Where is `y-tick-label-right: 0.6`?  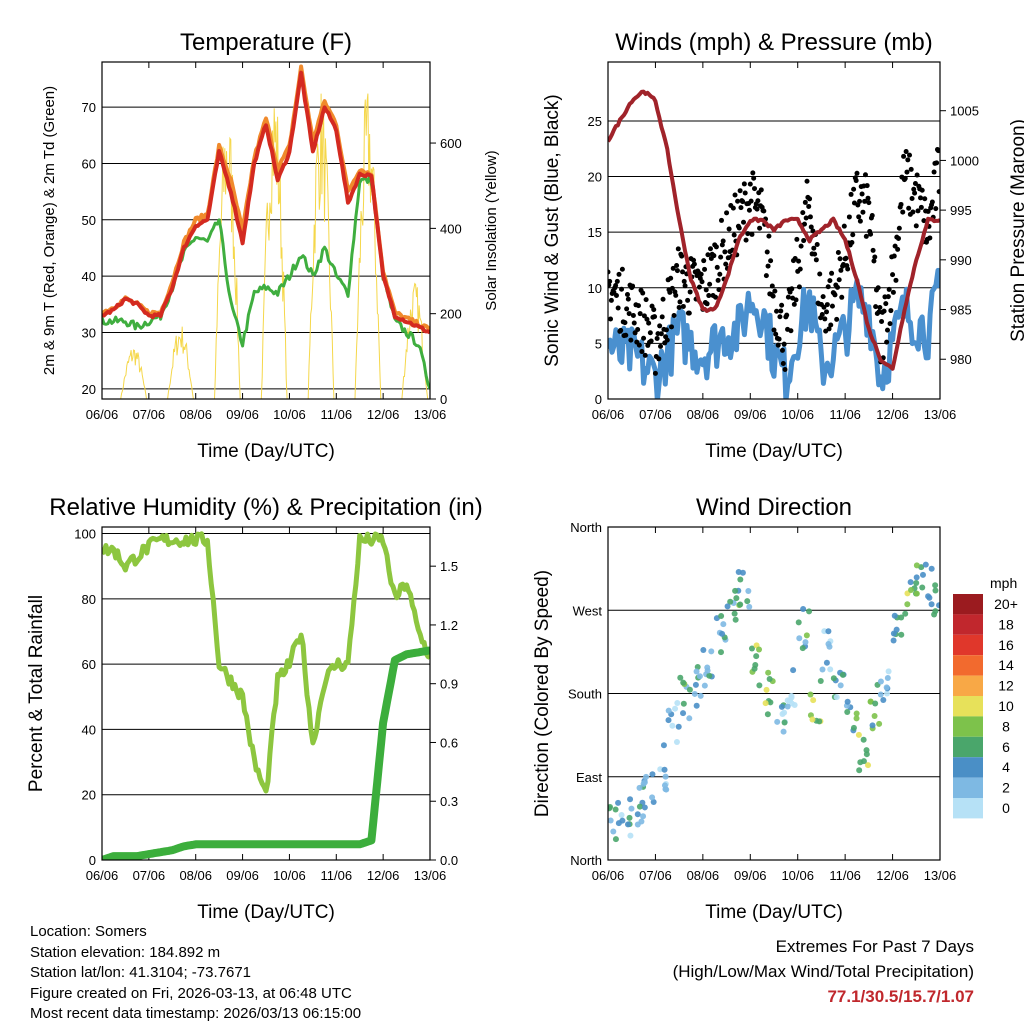
y-tick-label-right: 0.6 is located at coordinates (449, 742).